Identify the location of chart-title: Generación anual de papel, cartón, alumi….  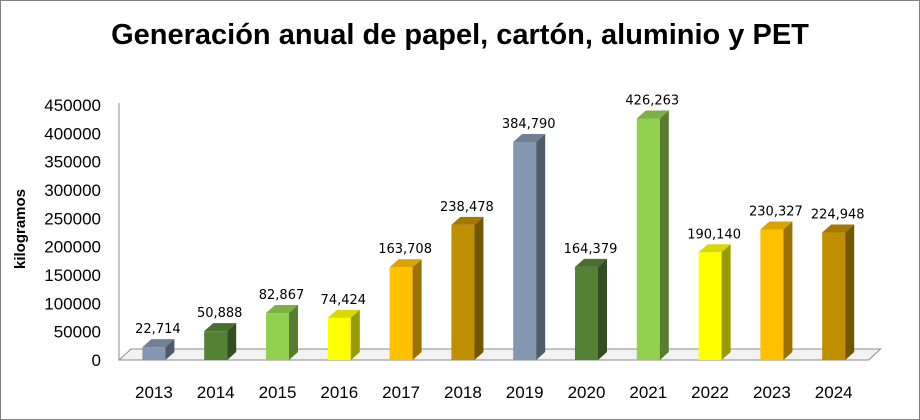
(460, 35).